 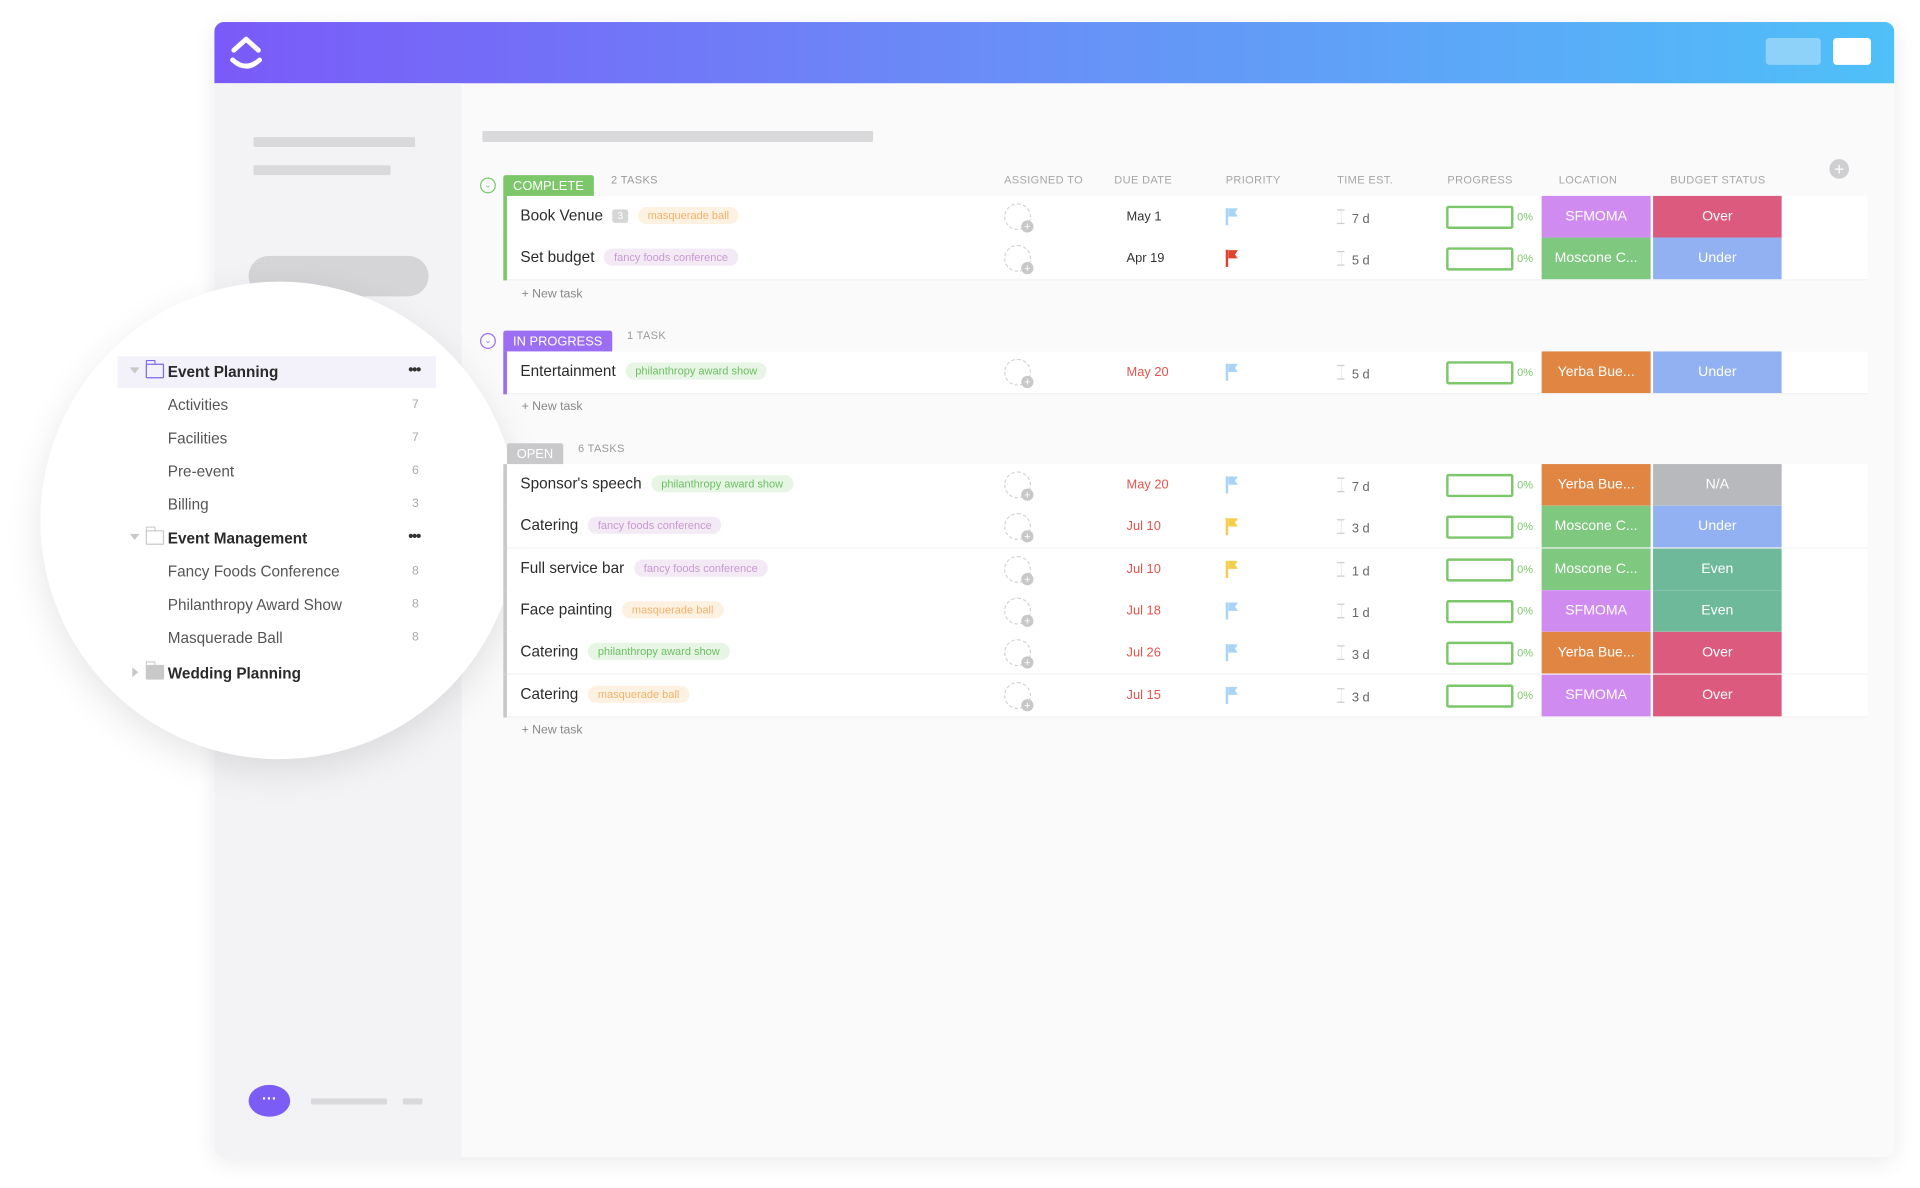 I want to click on clickup-logo-icon, so click(x=246, y=52).